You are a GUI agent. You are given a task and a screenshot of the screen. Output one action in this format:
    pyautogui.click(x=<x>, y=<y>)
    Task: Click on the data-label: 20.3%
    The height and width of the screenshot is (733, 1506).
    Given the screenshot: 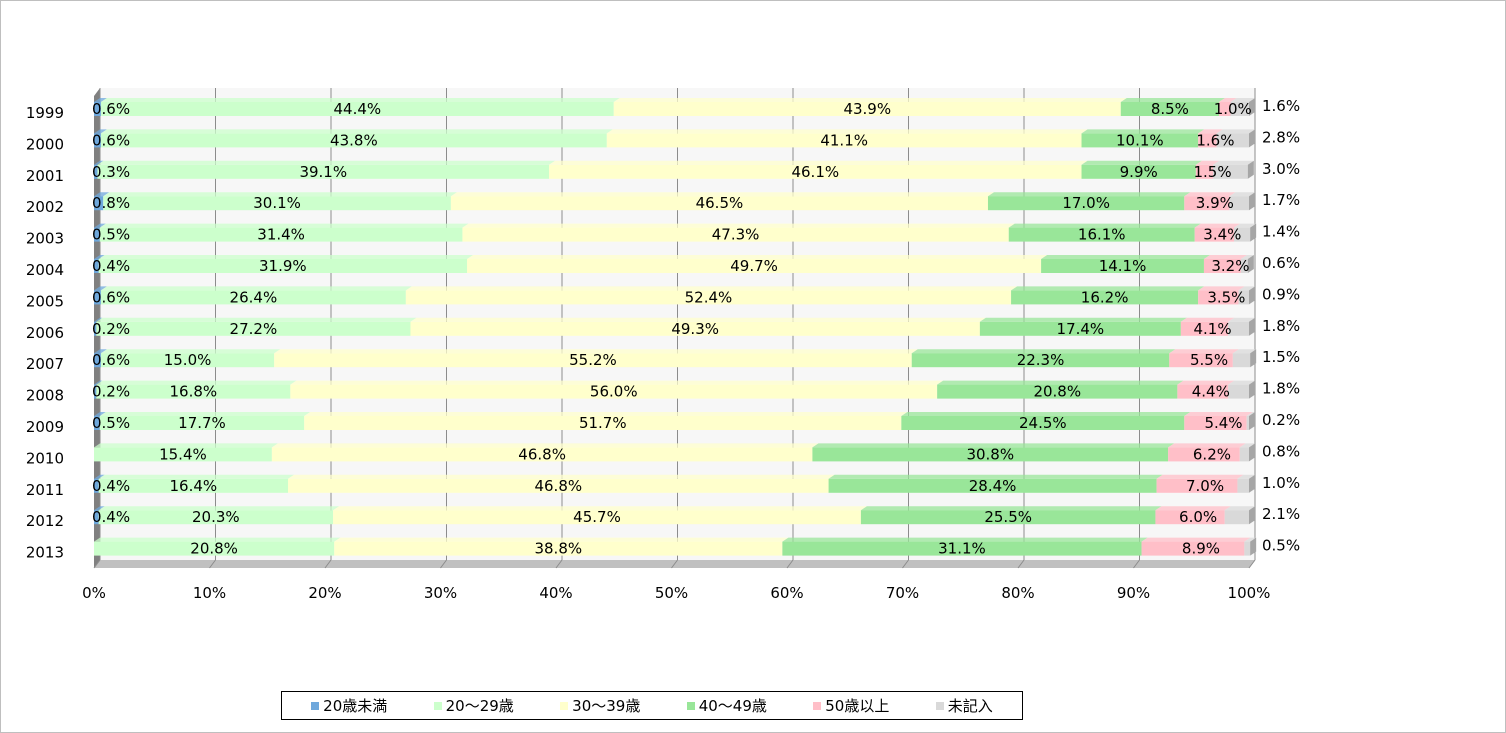 What is the action you would take?
    pyautogui.click(x=216, y=517)
    